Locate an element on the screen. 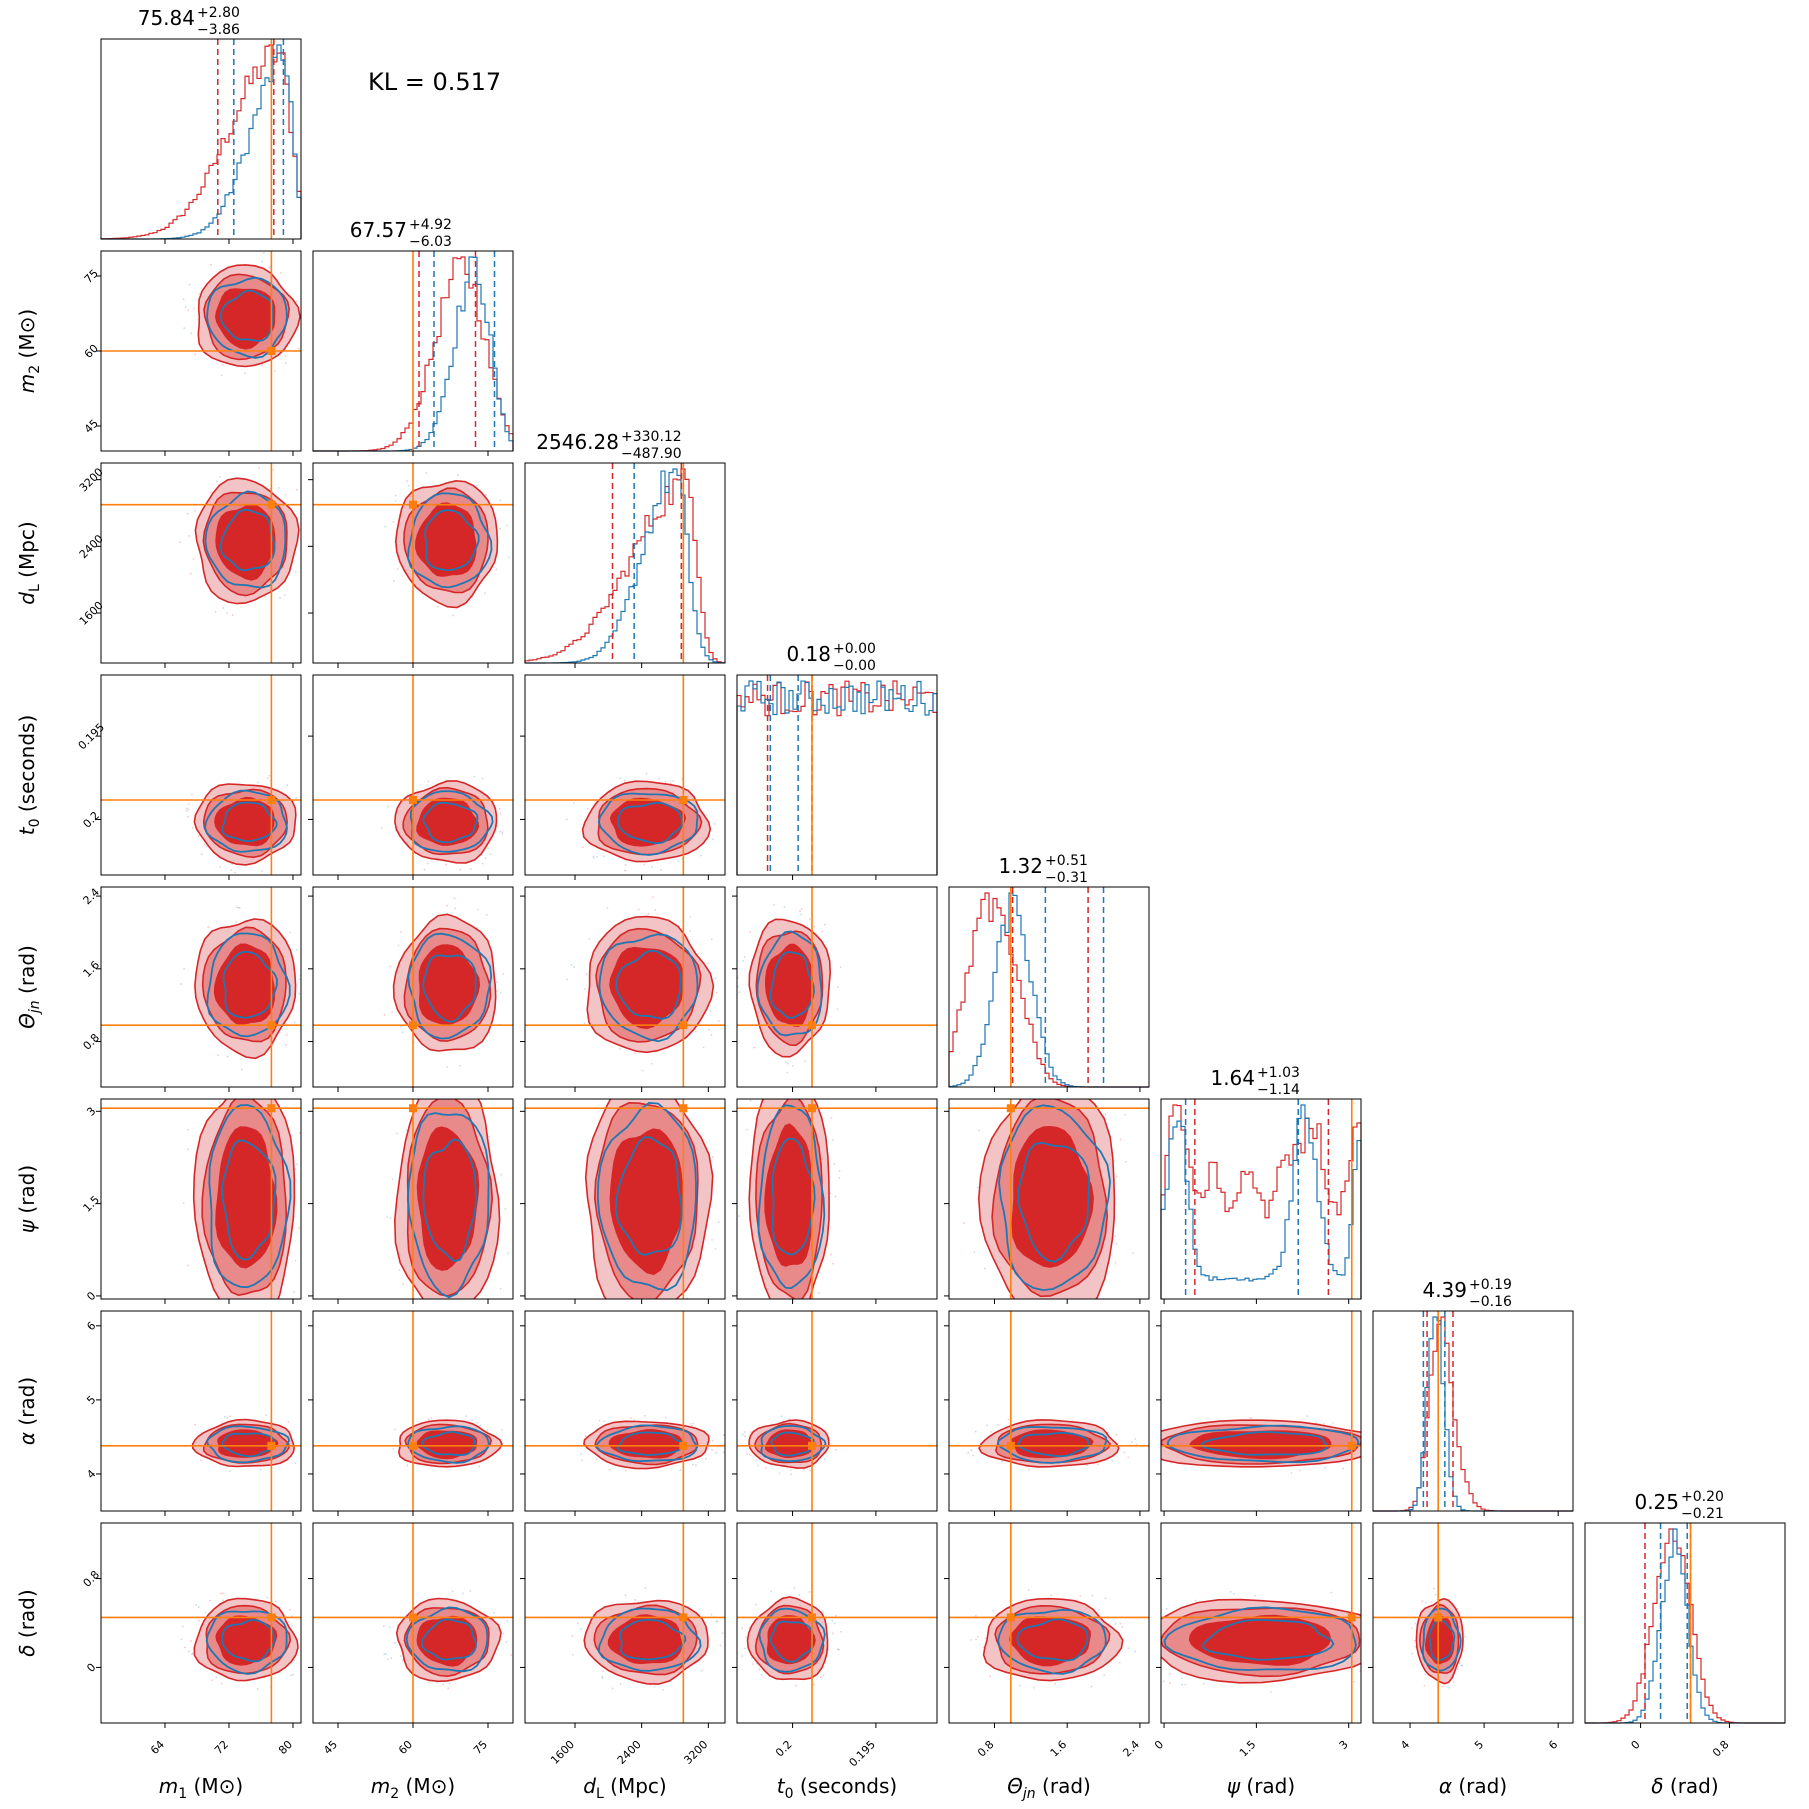 The height and width of the screenshot is (1809, 1809). y-tick-label: 0.8 is located at coordinates (92, 1579).